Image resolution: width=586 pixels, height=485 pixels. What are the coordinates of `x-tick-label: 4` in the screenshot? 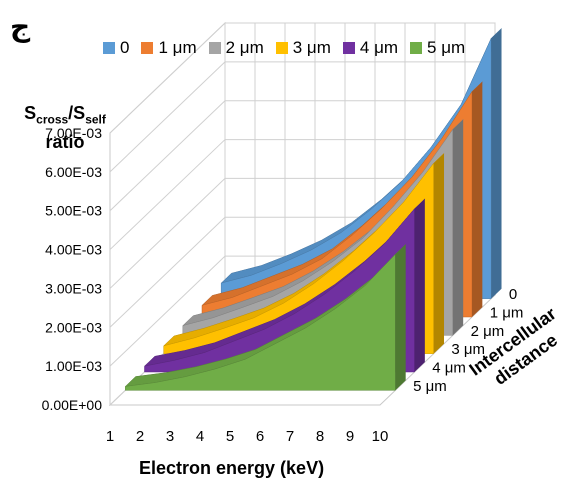 It's located at (200, 436).